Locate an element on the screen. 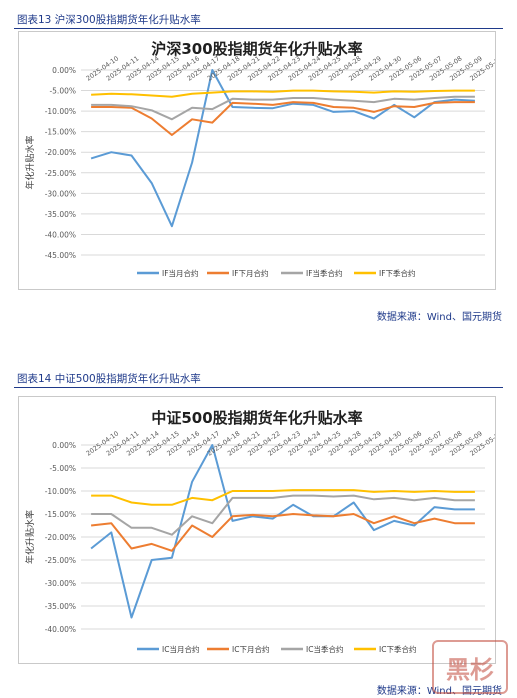  figure-14-source: 数据来源：Wind、国元期货 is located at coordinates (439, 691).